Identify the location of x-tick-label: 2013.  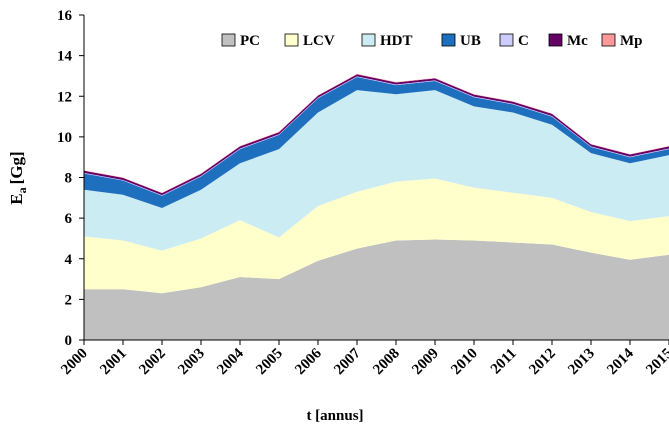
(581, 362).